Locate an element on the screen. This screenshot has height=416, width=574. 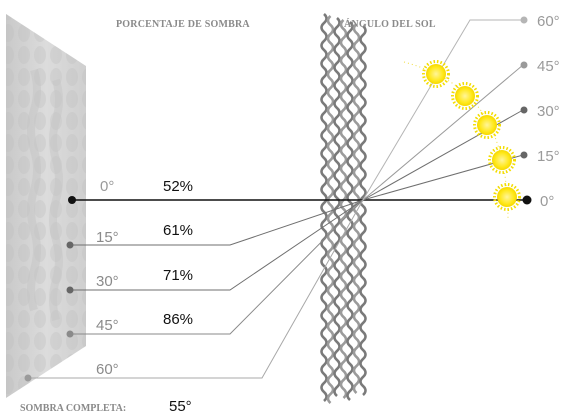
angle-label-0: 0° is located at coordinates (107, 186).